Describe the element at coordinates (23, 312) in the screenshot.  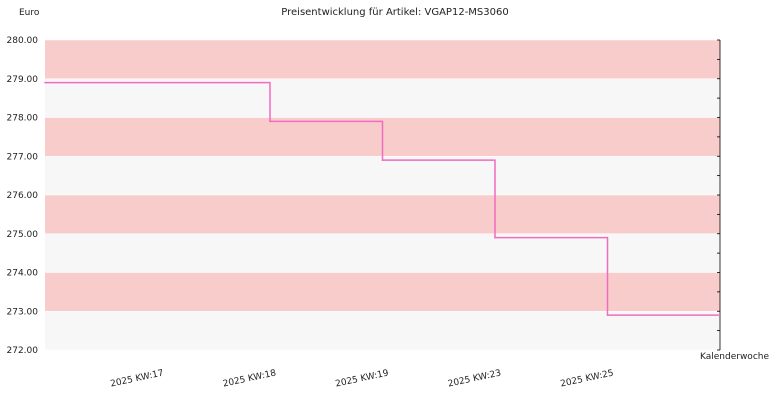
I see `y-tick-label: 273.00` at that location.